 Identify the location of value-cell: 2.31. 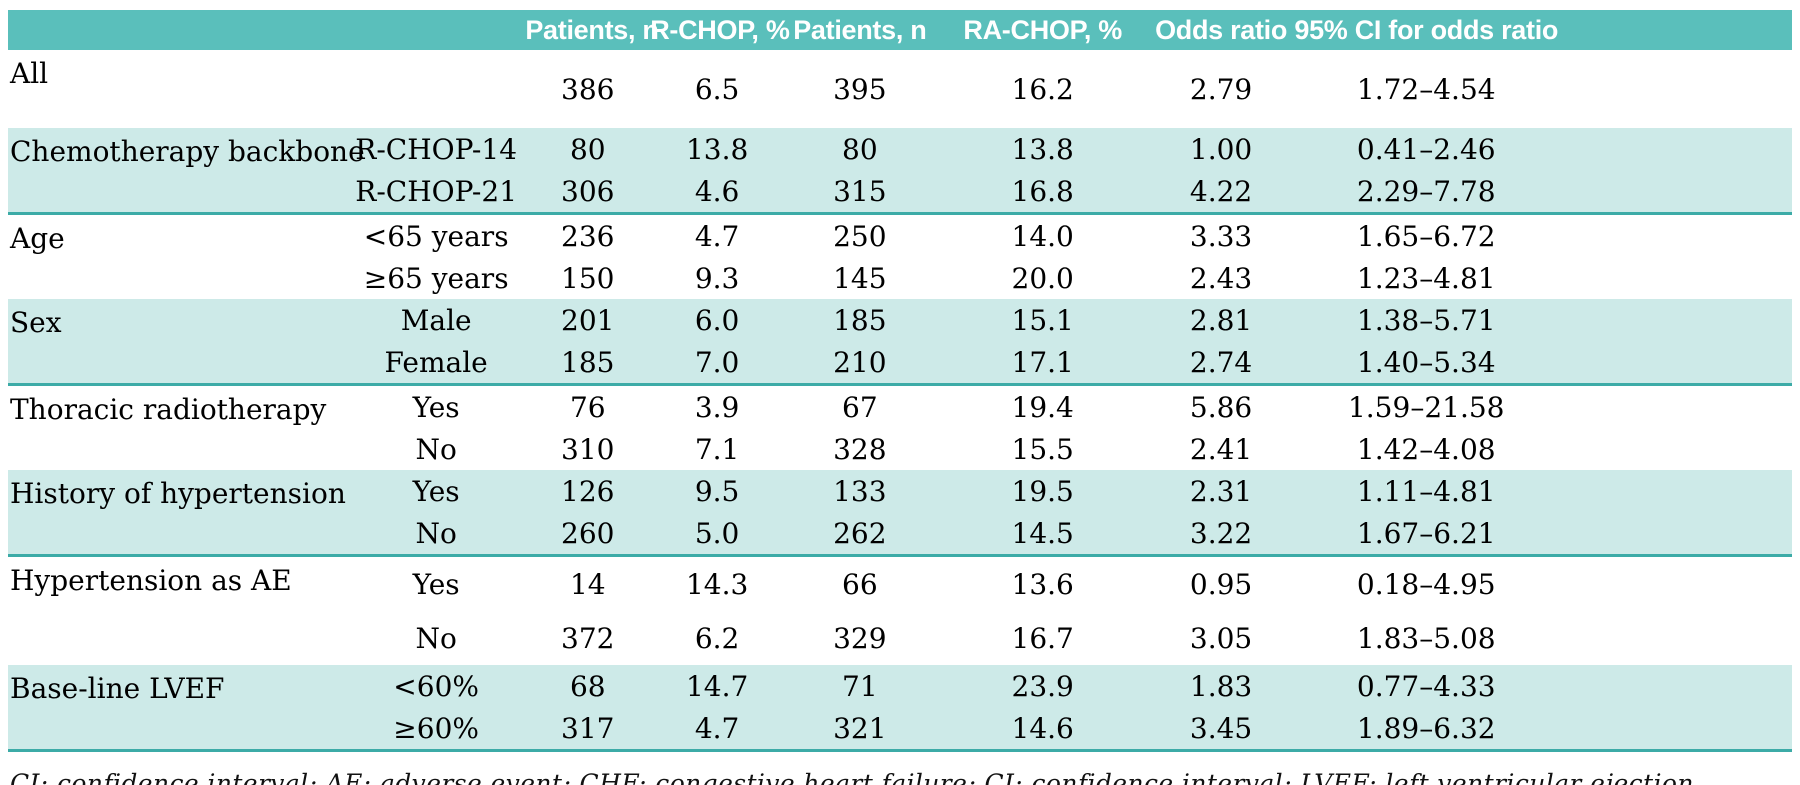
(1221, 491).